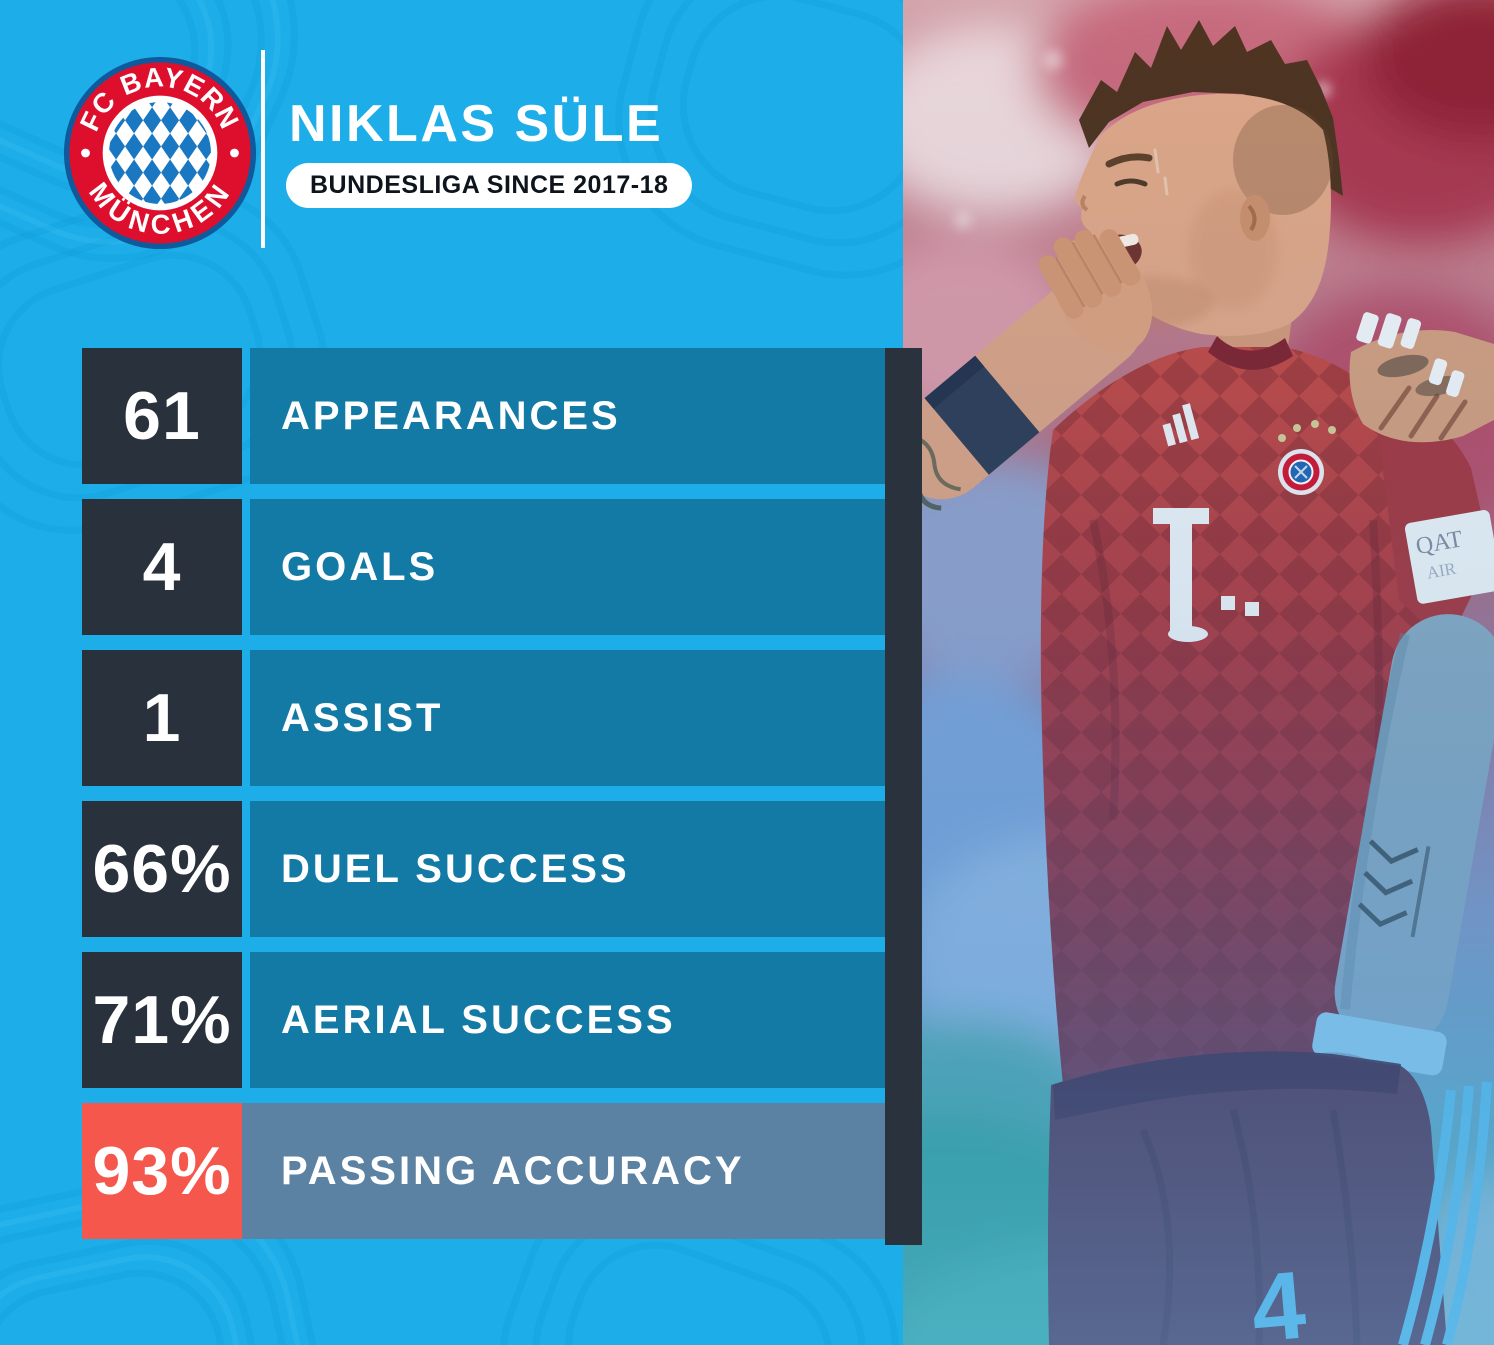 This screenshot has height=1345, width=1494. Describe the element at coordinates (362, 717) in the screenshot. I see `stat-label: ASSIST` at that location.